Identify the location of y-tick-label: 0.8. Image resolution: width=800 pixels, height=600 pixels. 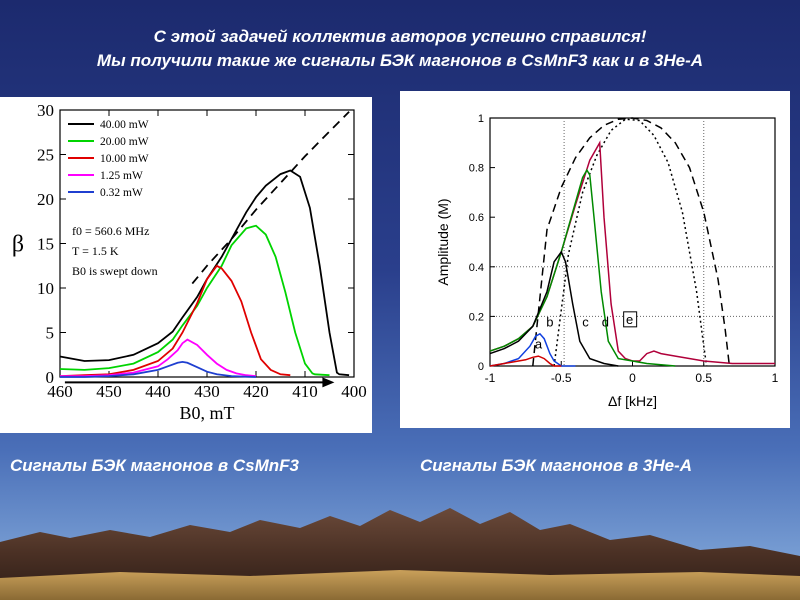
(476, 169).